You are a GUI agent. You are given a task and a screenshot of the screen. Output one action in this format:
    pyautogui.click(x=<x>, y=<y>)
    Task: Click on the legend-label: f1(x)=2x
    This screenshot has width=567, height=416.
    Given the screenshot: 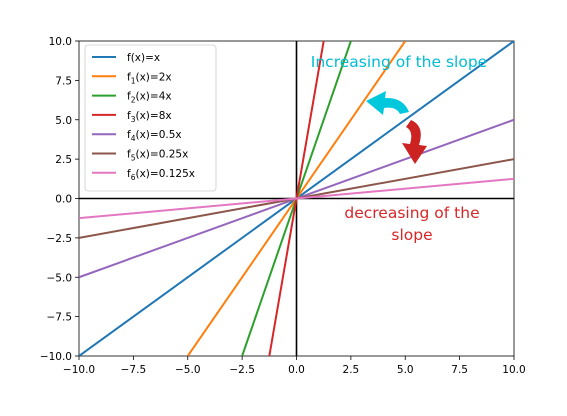 What is the action you would take?
    pyautogui.click(x=149, y=78)
    